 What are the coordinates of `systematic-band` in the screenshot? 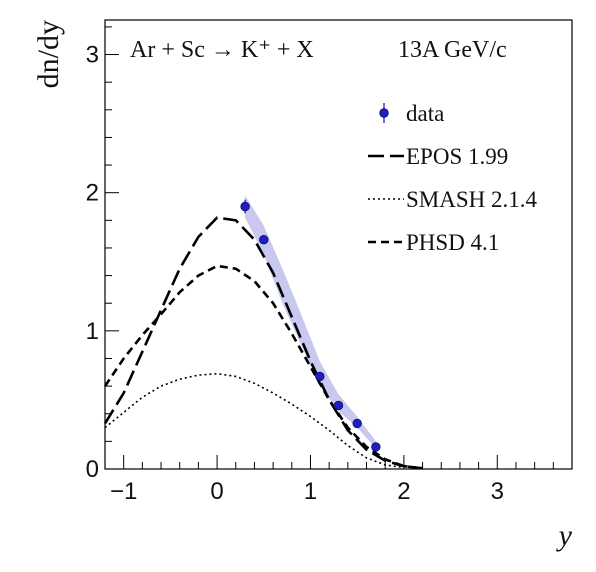 It's located at (310, 322).